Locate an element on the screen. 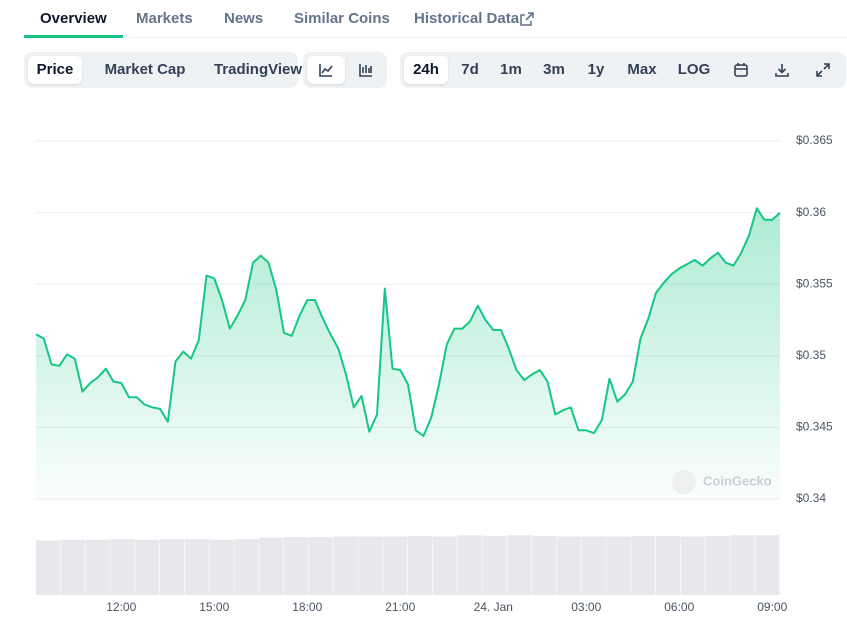  range-button: LOG is located at coordinates (694, 69).